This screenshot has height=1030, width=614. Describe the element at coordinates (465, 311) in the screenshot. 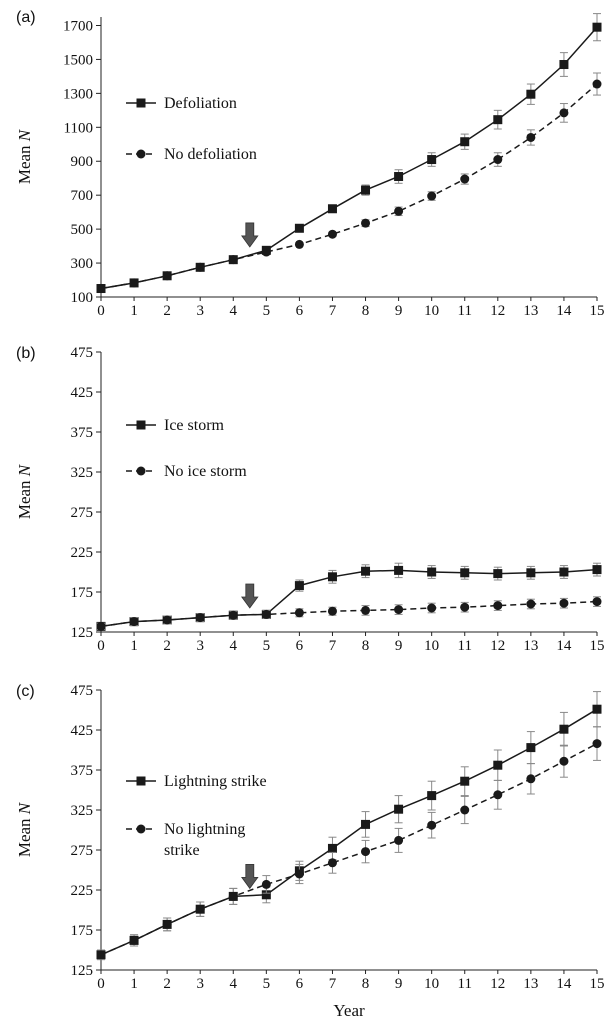

I see `x-tick-label: 11` at that location.